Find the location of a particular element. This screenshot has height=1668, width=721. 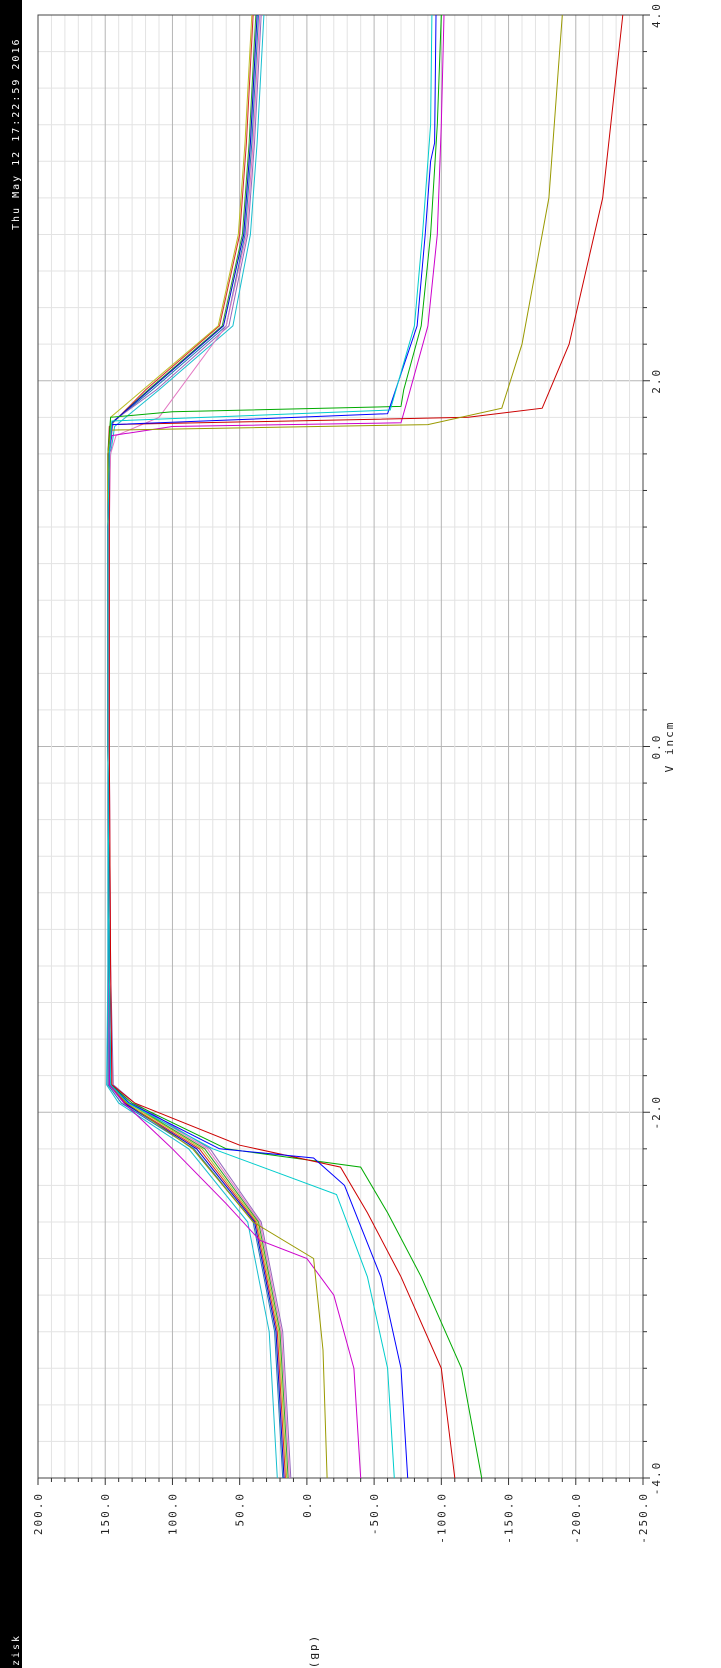

y-tick-label: -200.0 is located at coordinates (576, 1518).